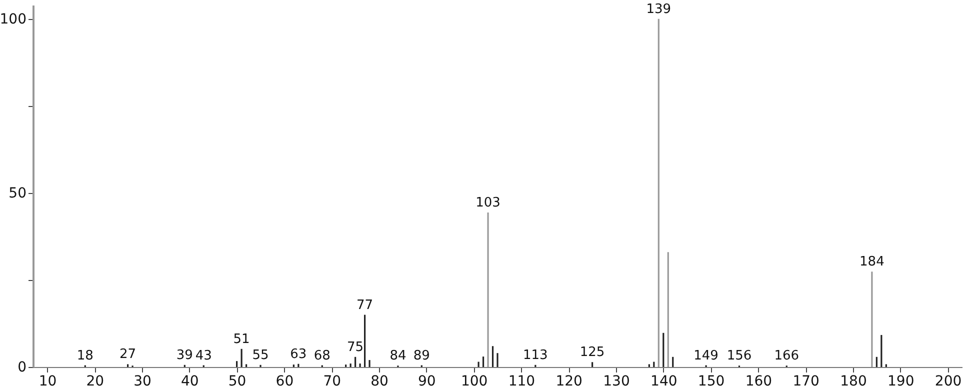 The image size is (966, 389). What do you see at coordinates (95, 381) in the screenshot?
I see `x-tick-label: 20` at bounding box center [95, 381].